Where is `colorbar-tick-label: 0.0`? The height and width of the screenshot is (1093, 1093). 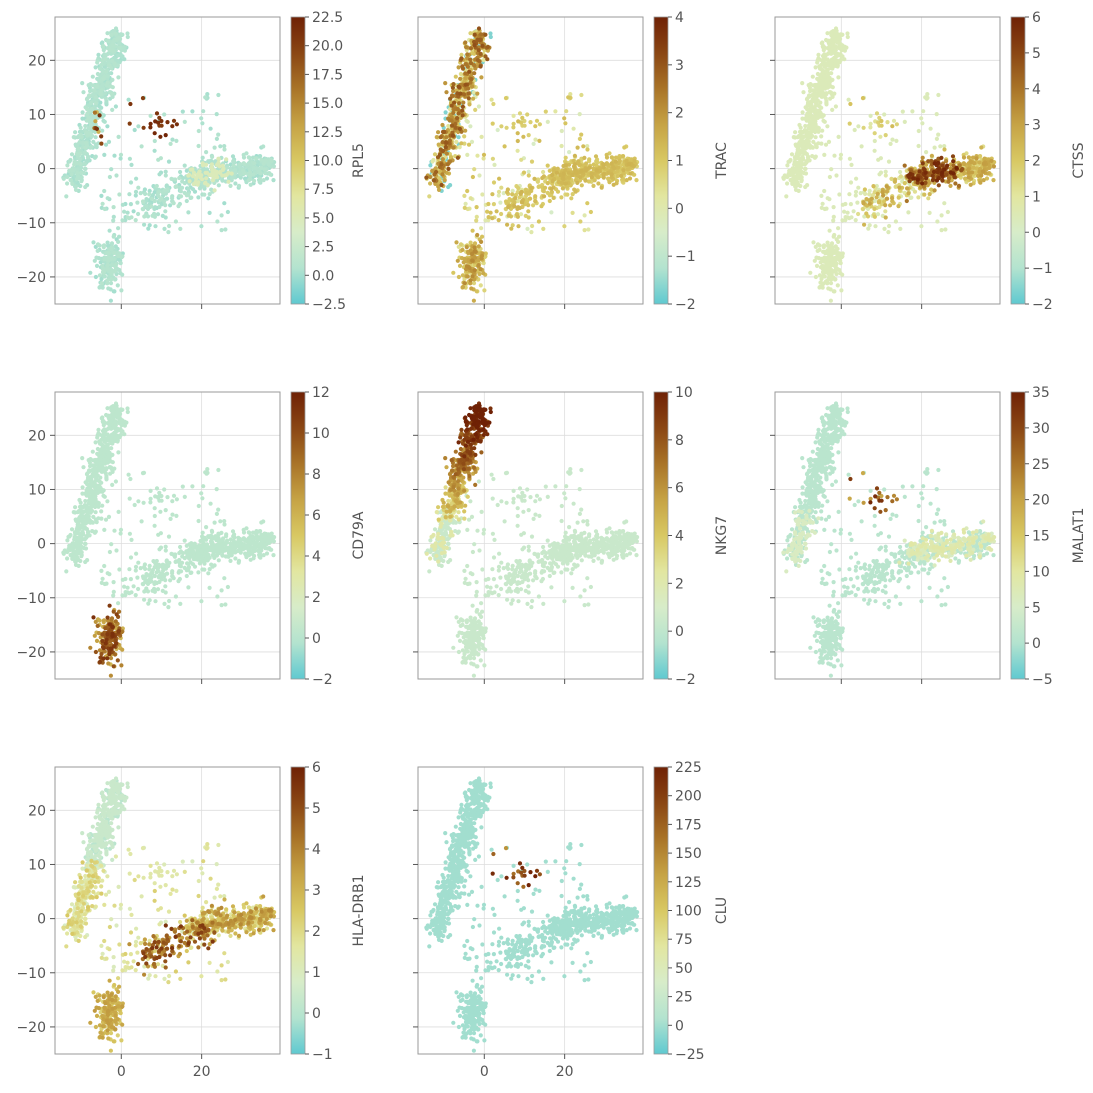
colorbar-tick-label: 0.0 is located at coordinates (323, 276).